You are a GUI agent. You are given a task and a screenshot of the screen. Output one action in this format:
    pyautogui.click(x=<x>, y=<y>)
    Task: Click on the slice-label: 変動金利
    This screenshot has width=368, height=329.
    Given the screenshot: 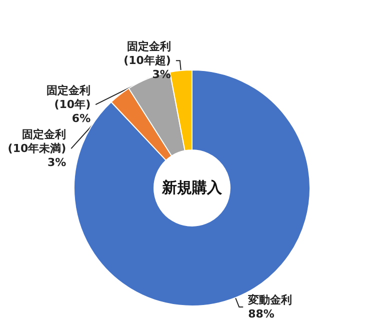 What is the action you would take?
    pyautogui.click(x=269, y=300)
    